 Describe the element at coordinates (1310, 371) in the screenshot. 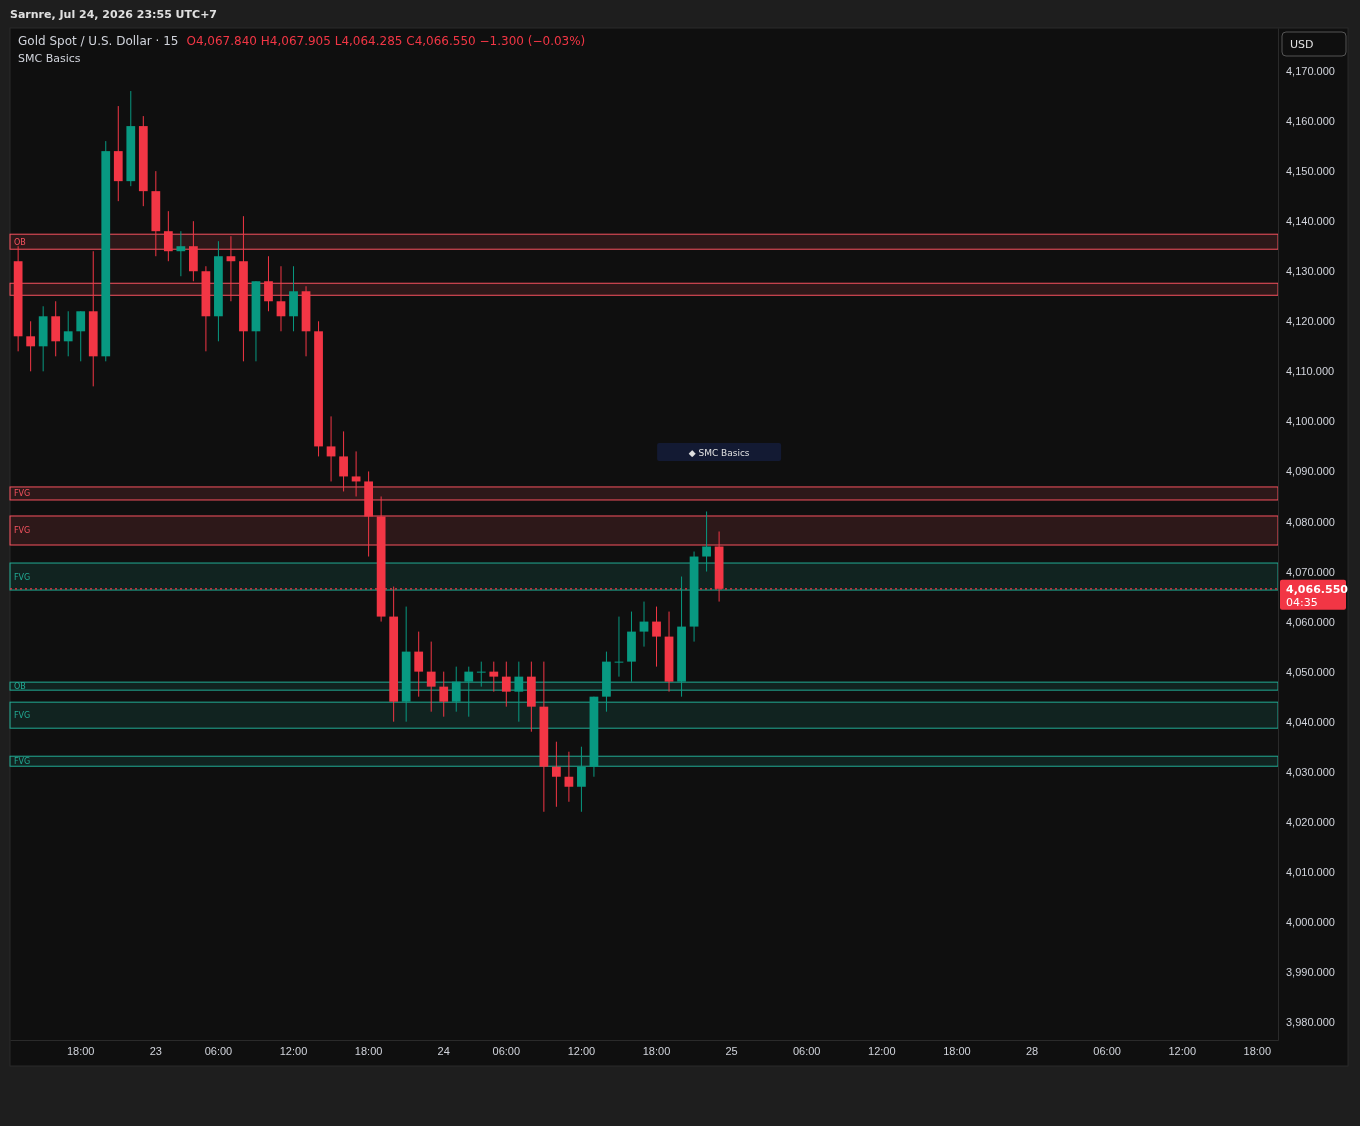

I see `y-tick-label: 4,110.000` at that location.